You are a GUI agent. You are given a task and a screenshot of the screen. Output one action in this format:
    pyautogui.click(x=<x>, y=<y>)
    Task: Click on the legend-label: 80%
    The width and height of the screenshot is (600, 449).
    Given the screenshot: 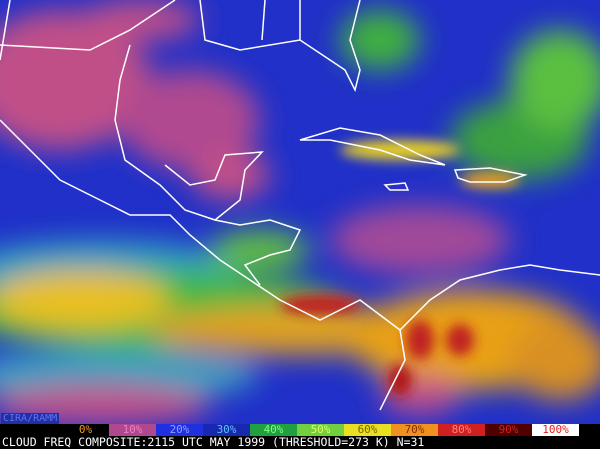 What is the action you would take?
    pyautogui.click(x=461, y=430)
    